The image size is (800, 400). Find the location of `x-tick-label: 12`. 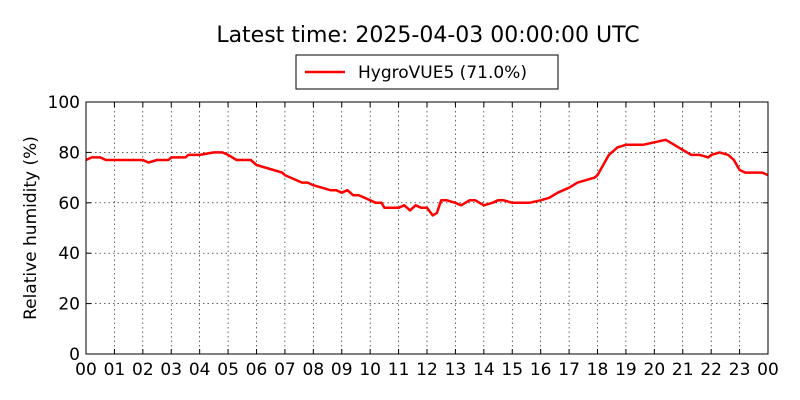

x-tick-label: 12 is located at coordinates (427, 370).